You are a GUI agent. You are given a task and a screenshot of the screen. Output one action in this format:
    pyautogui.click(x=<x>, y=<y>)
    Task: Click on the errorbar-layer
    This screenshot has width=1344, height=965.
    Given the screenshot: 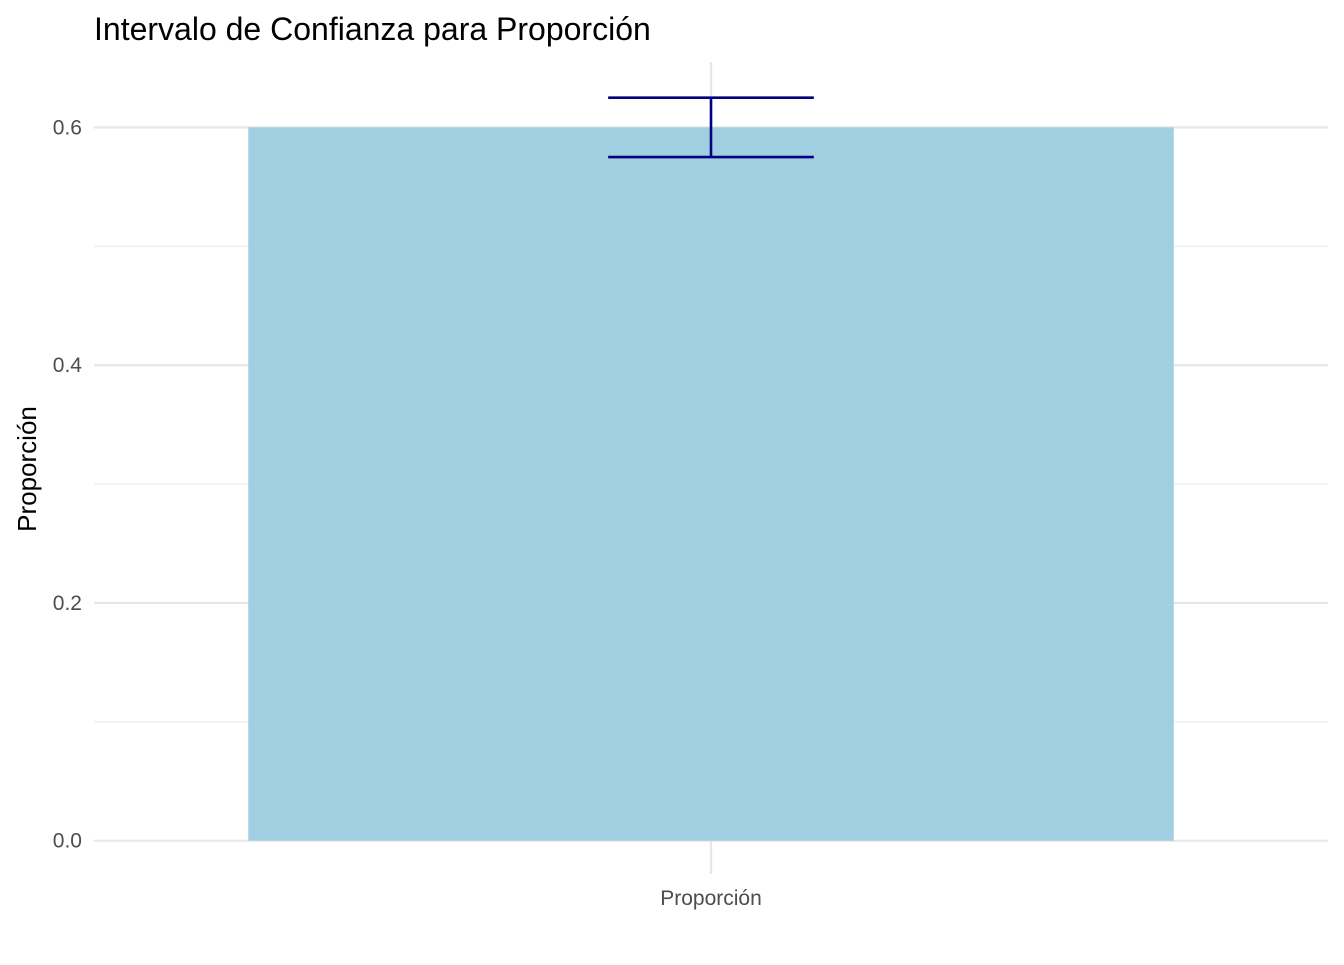 What is the action you would take?
    pyautogui.click(x=711, y=127)
    